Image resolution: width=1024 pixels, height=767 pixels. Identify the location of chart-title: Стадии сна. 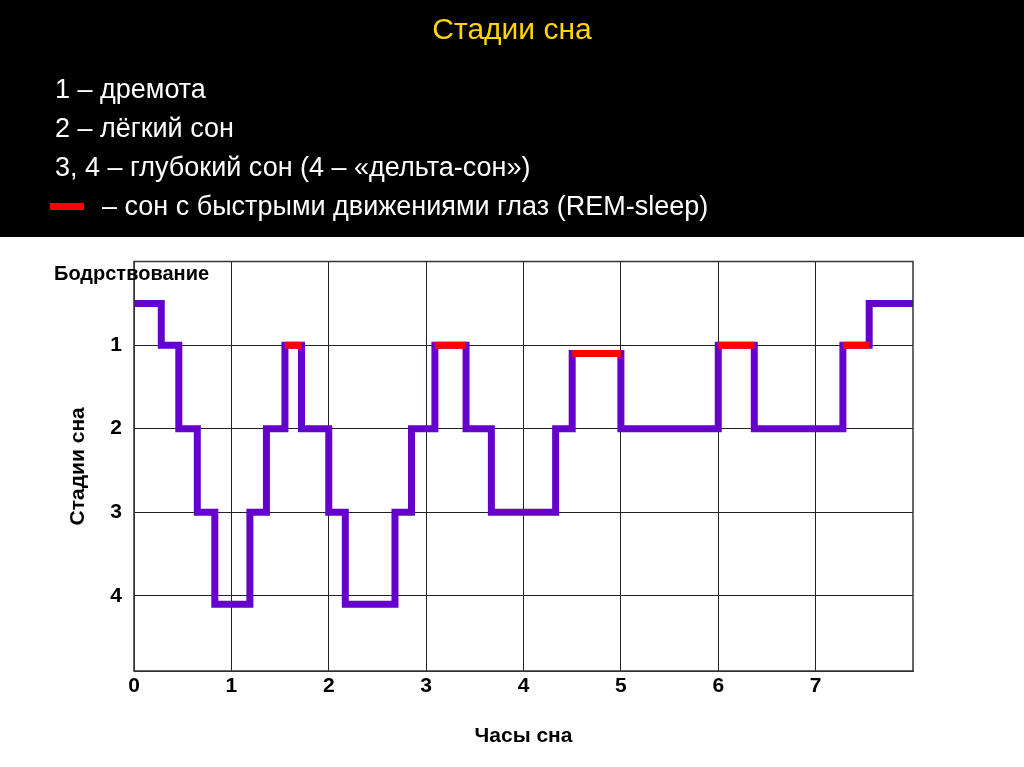
(512, 29).